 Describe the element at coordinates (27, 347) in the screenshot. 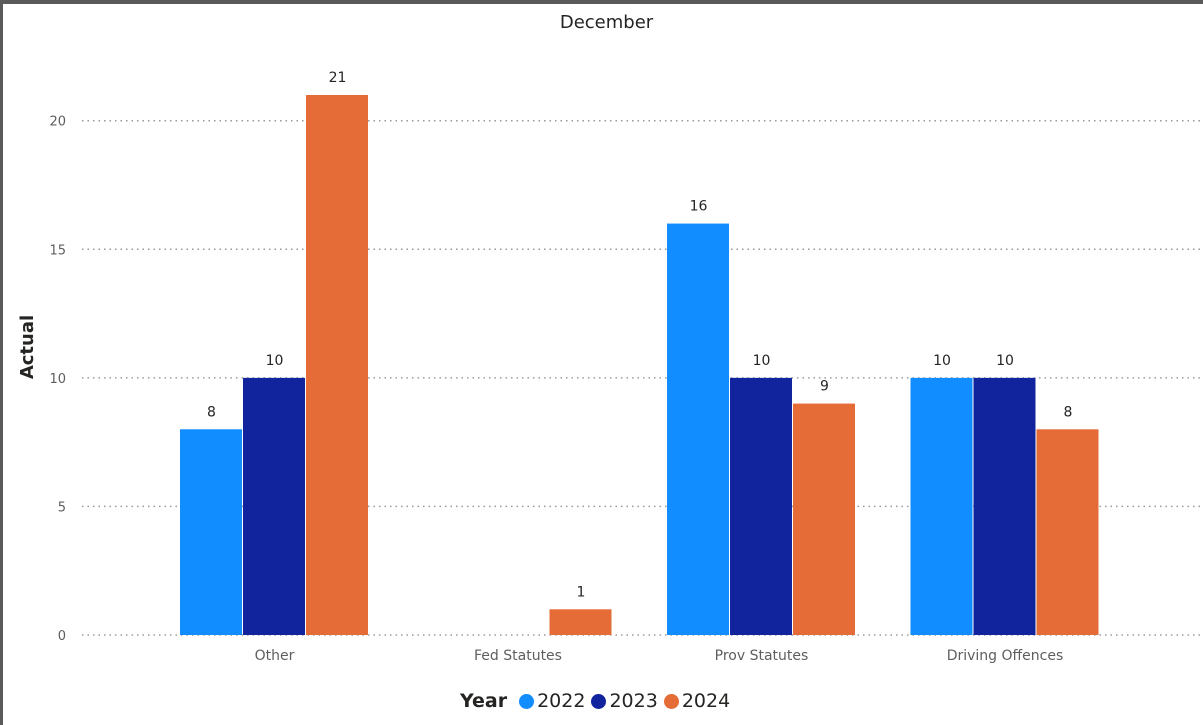

I see `y-axis-label: Actual` at that location.